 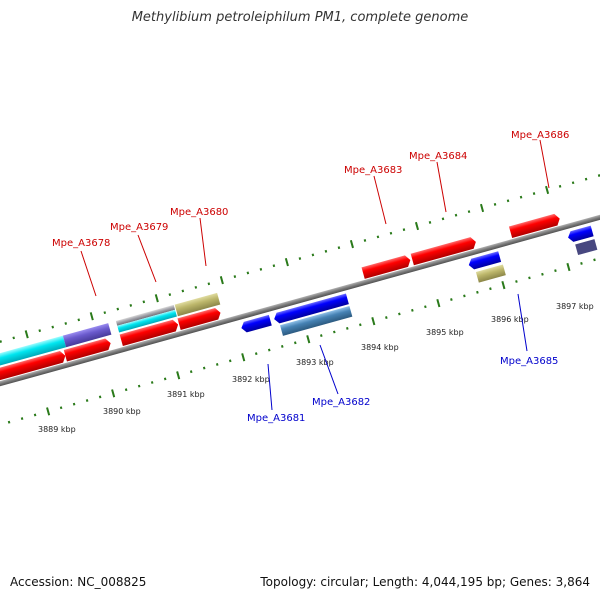 What do you see at coordinates (438, 156) in the screenshot?
I see `gene-label: Mpe_A3684` at bounding box center [438, 156].